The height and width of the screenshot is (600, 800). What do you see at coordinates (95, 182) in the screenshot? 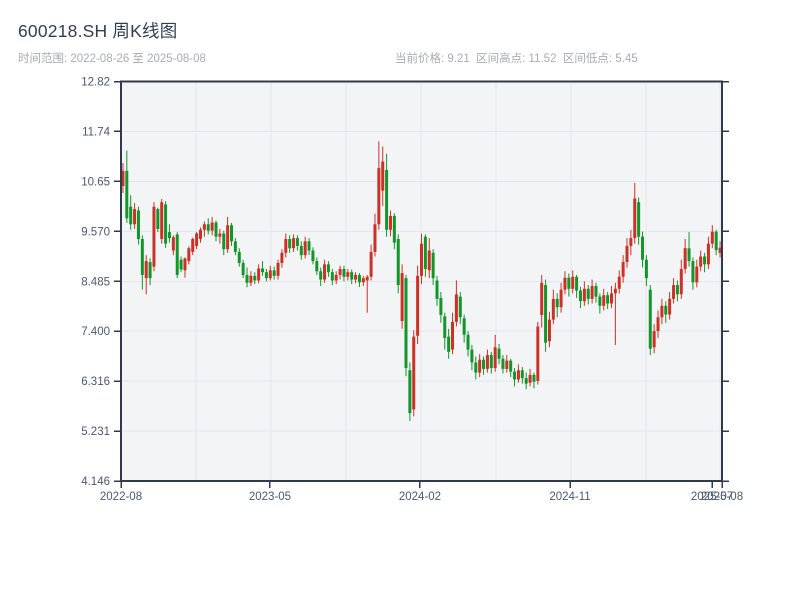
I see `y-axis-label: 10.65` at bounding box center [95, 182].